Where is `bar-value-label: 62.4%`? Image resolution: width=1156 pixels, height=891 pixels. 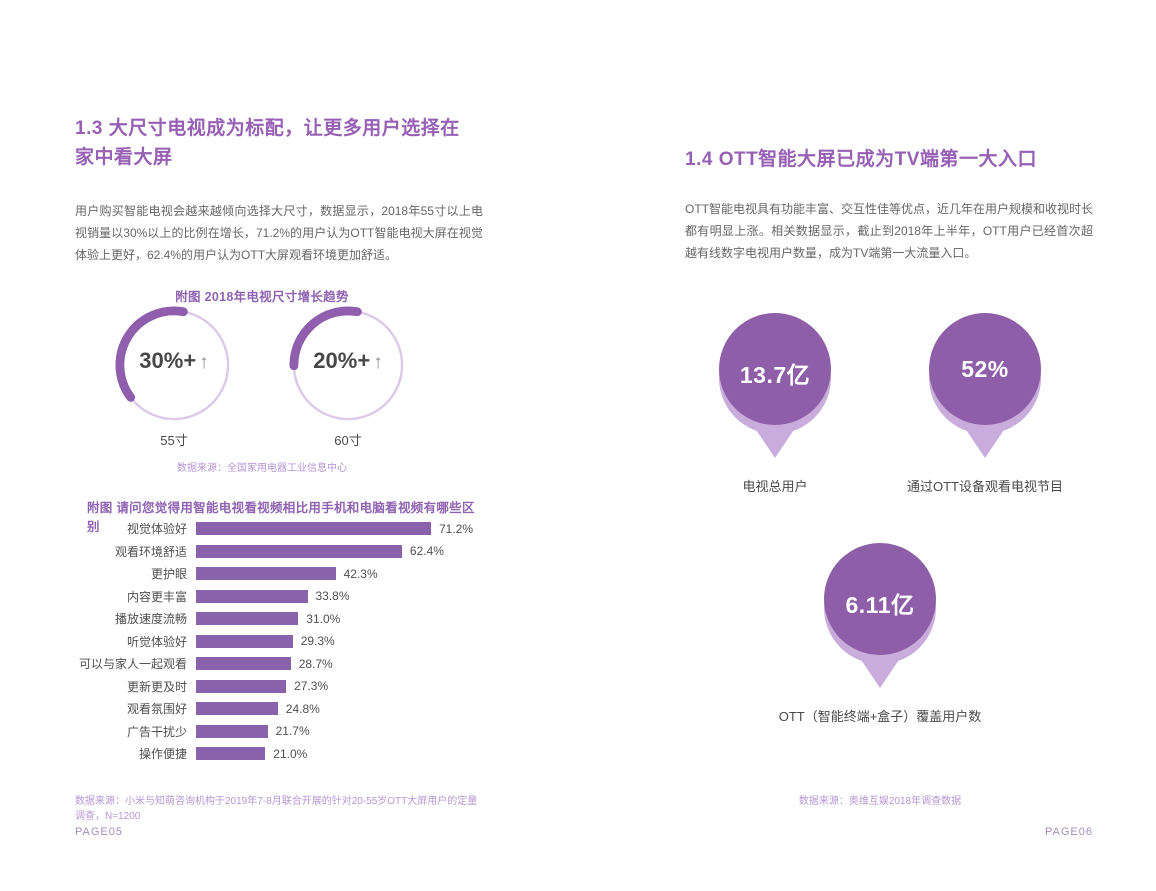
bar-value-label: 62.4% is located at coordinates (426, 551).